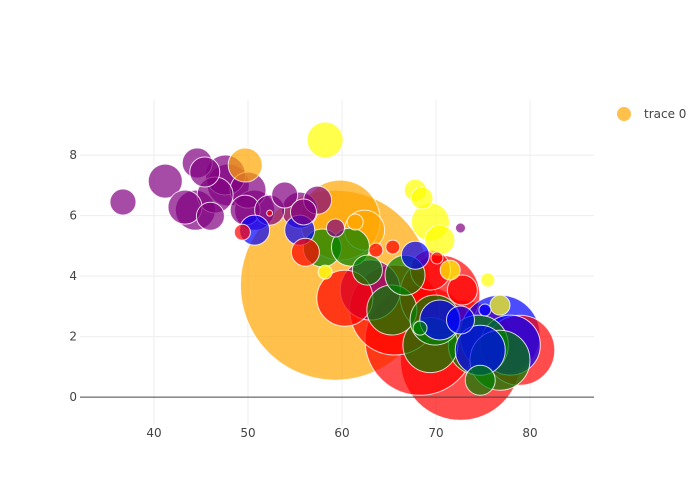 The height and width of the screenshot is (500, 700). What do you see at coordinates (73, 155) in the screenshot?
I see `y-tick-label: 8` at bounding box center [73, 155].